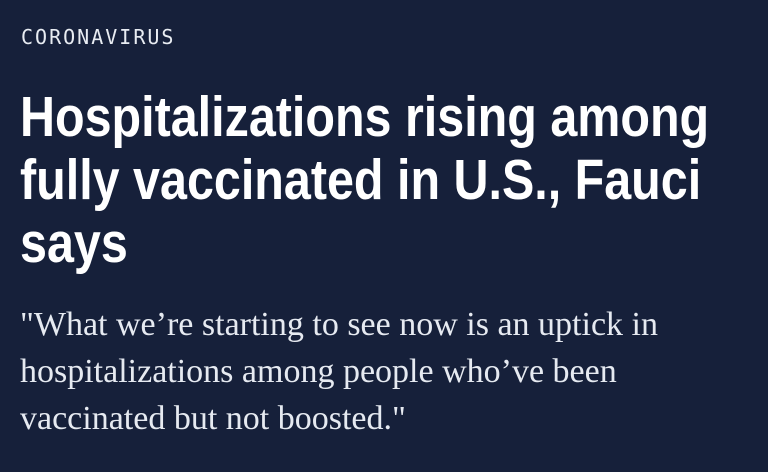 The image size is (768, 472). What do you see at coordinates (74, 243) in the screenshot?
I see `headline-line: says` at bounding box center [74, 243].